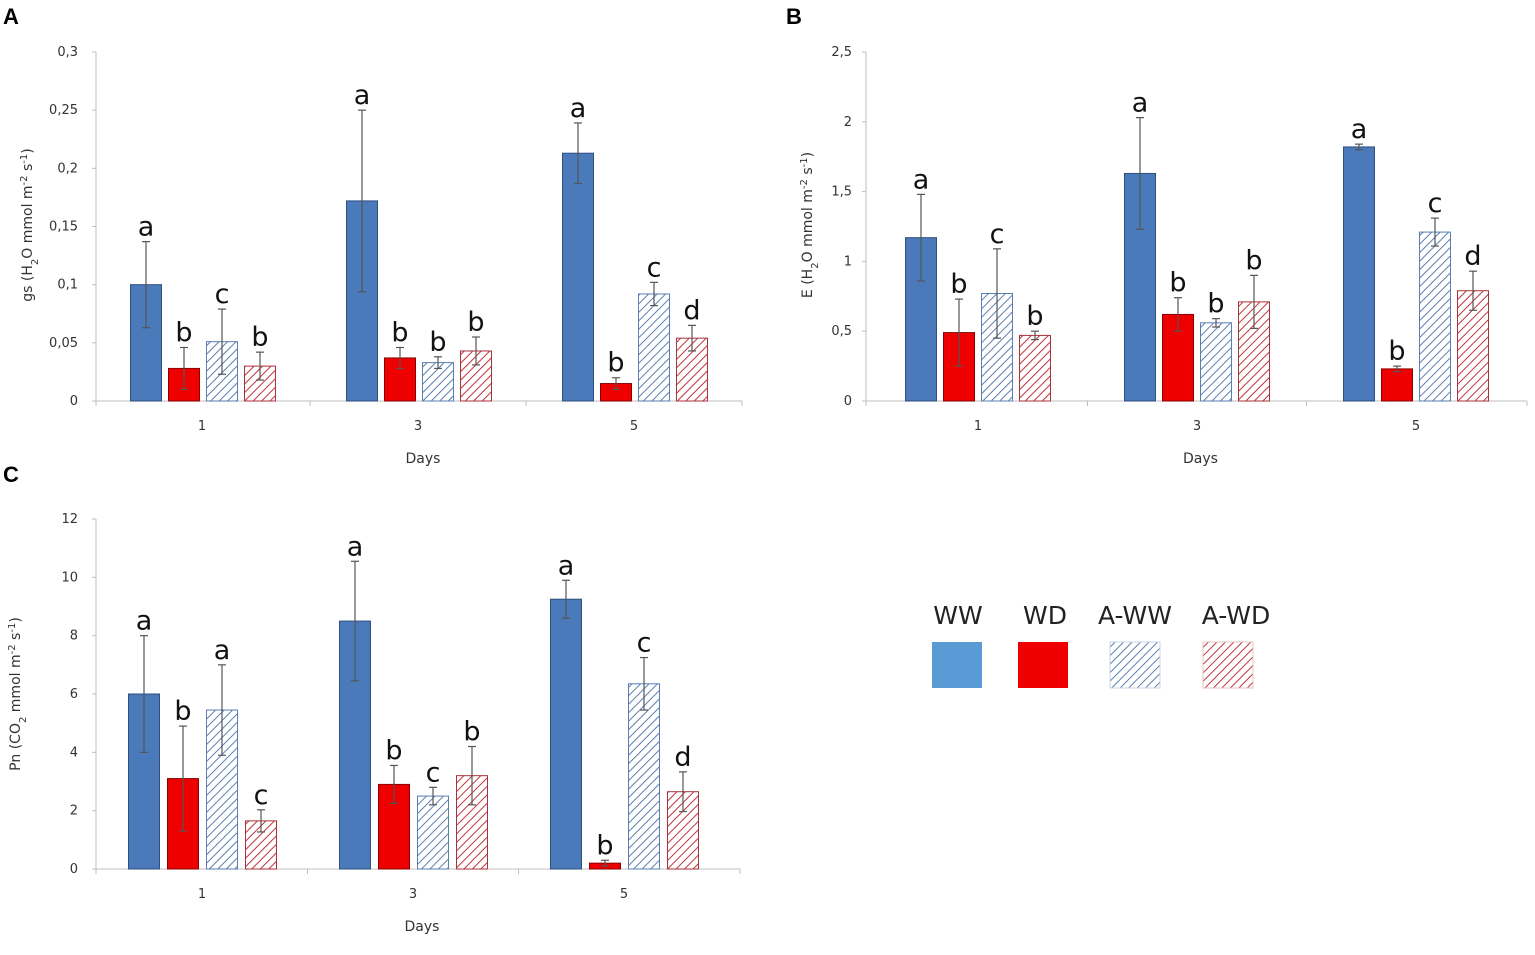 The image size is (1535, 955). Describe the element at coordinates (202, 894) in the screenshot. I see `x-tick-label-c-0: 1` at that location.